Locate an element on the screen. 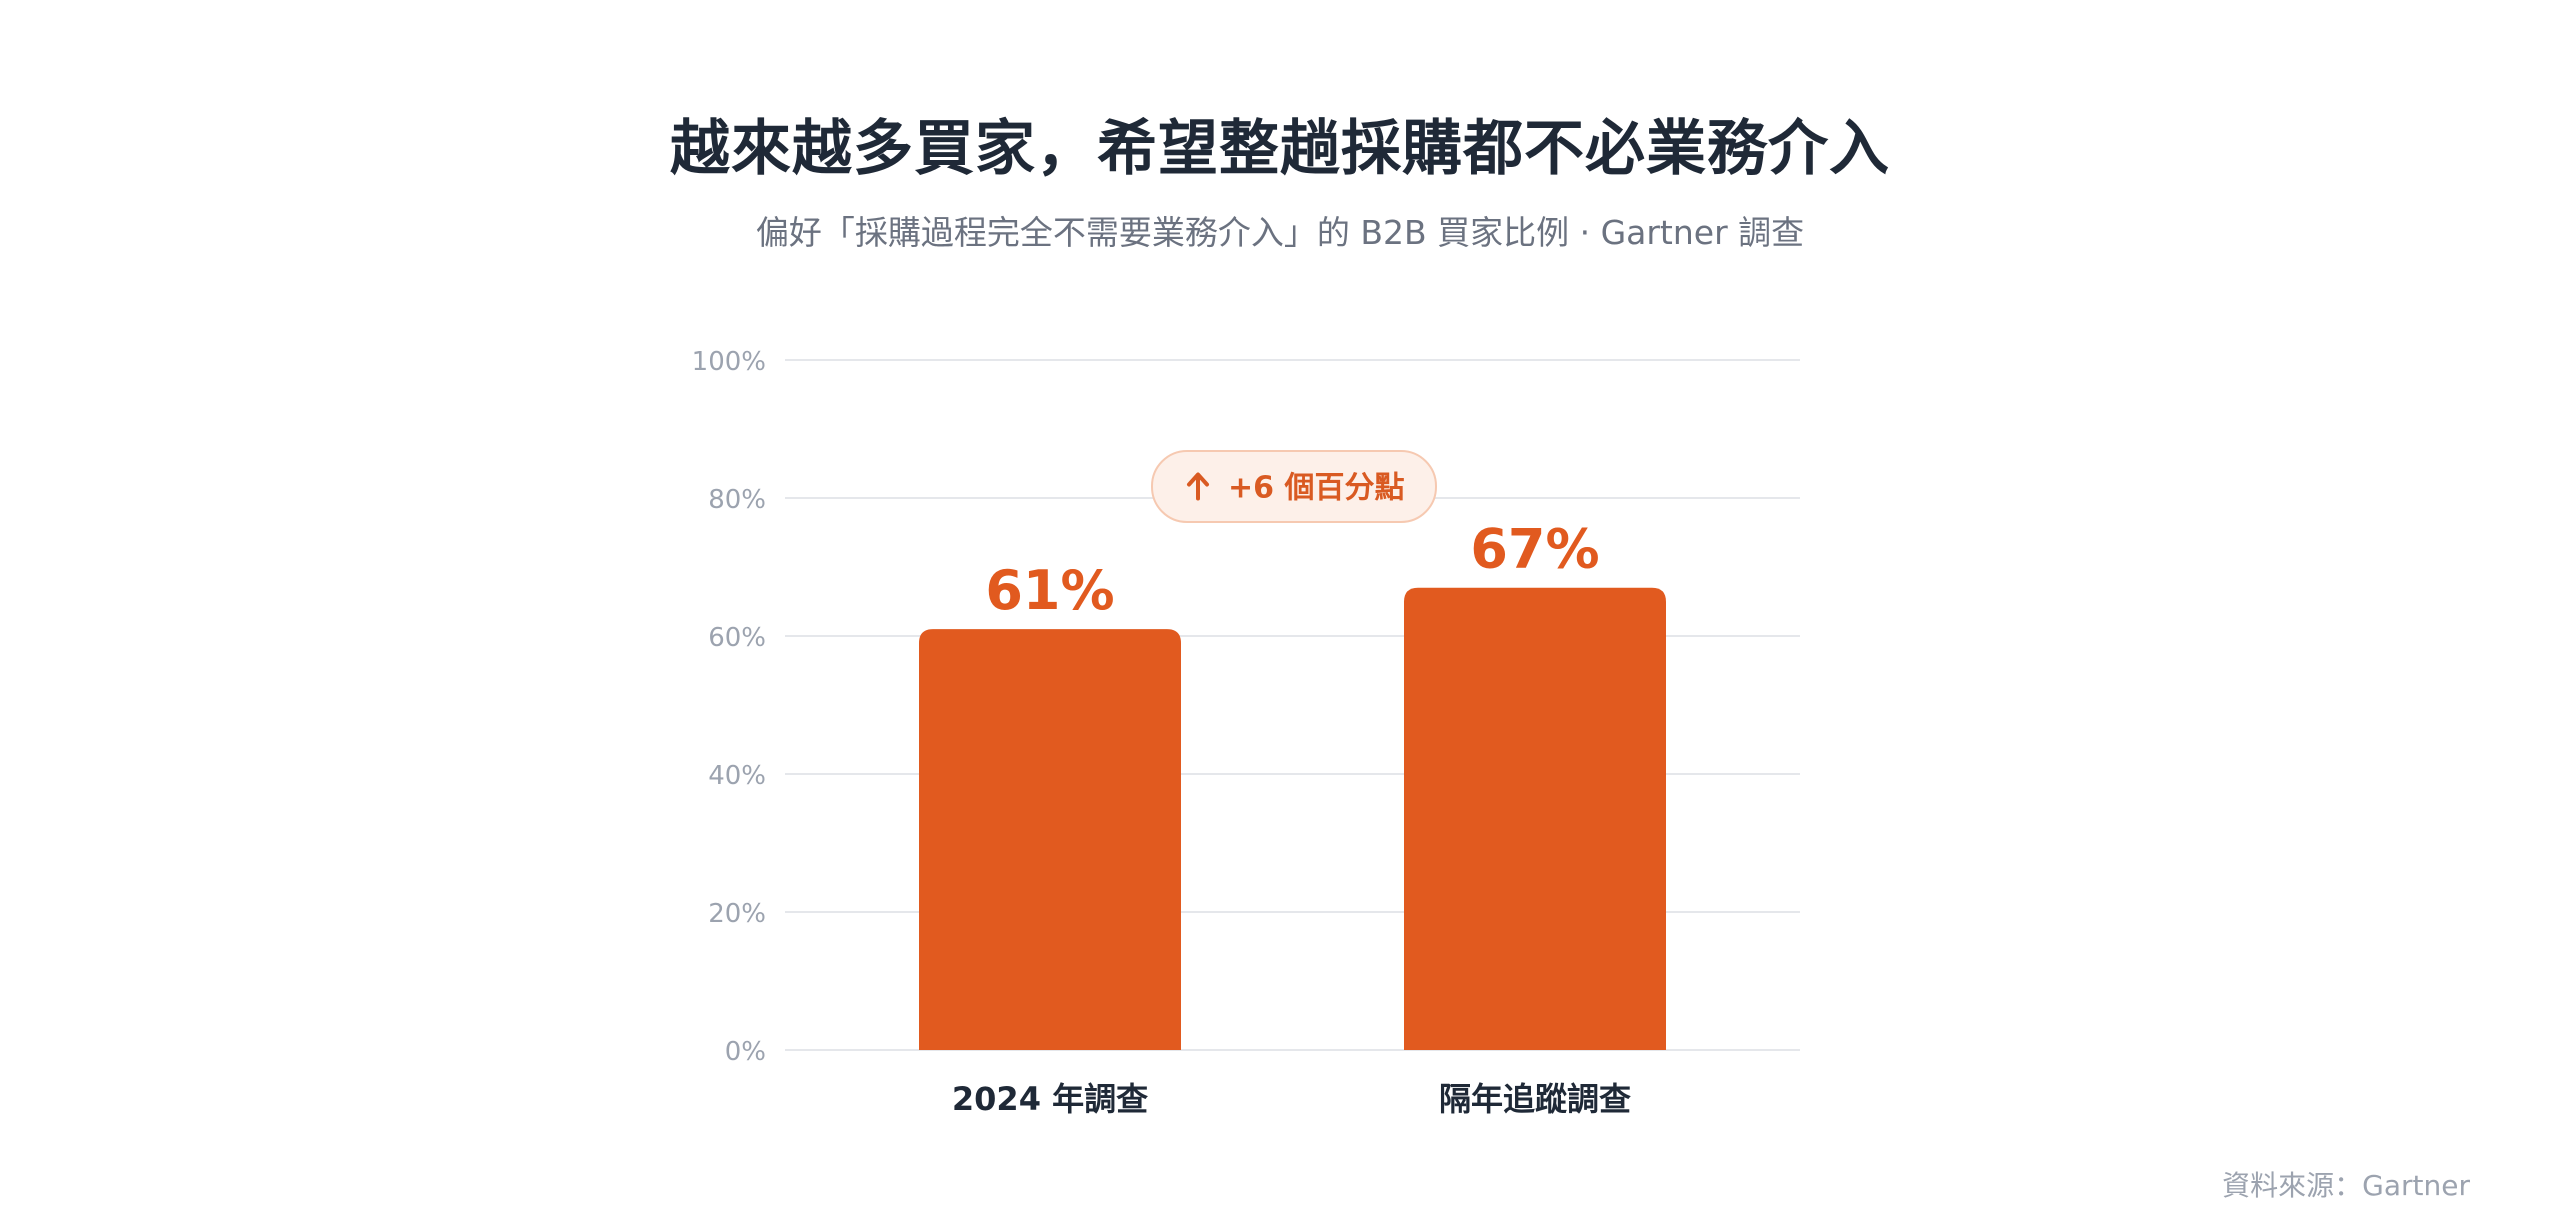 Image resolution: width=2560 pixels, height=1206 pixels. y-tick-label: 100% is located at coordinates (729, 362).